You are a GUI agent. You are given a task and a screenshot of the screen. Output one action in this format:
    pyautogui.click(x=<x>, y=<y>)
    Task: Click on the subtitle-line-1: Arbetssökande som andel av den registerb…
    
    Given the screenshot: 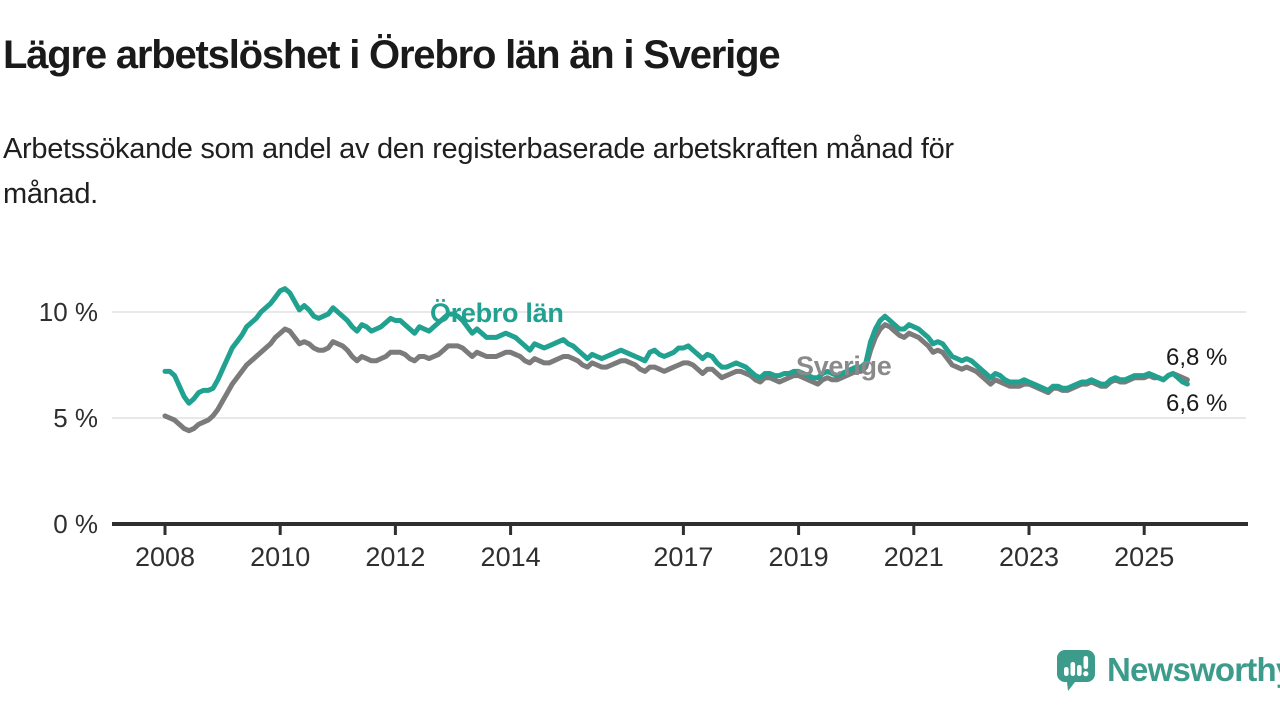 What is the action you would take?
    pyautogui.click(x=478, y=149)
    